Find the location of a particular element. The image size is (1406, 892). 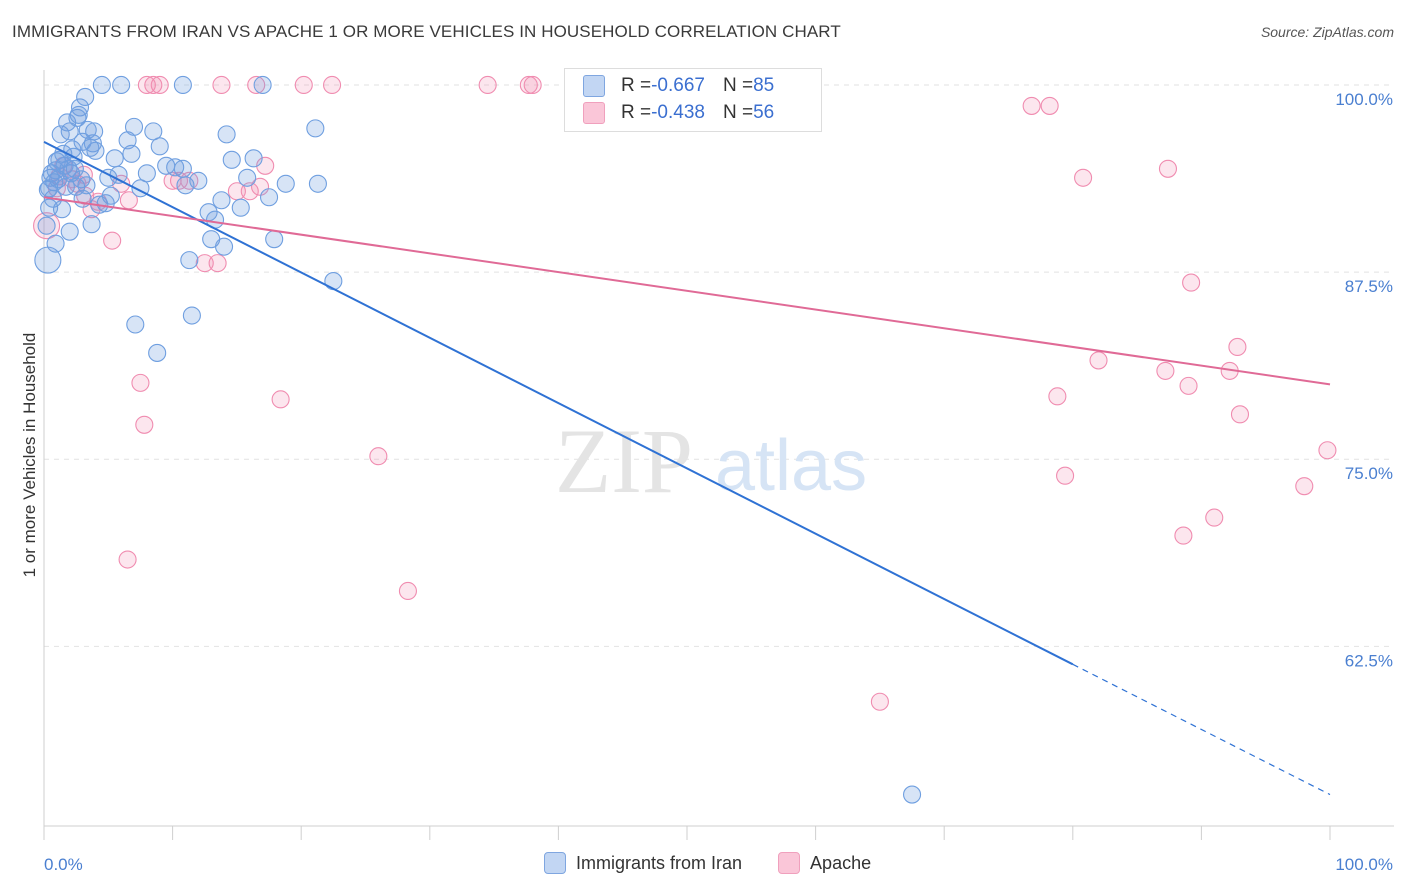

y-tick-label-2: 87.5% is located at coordinates (1369, 286).